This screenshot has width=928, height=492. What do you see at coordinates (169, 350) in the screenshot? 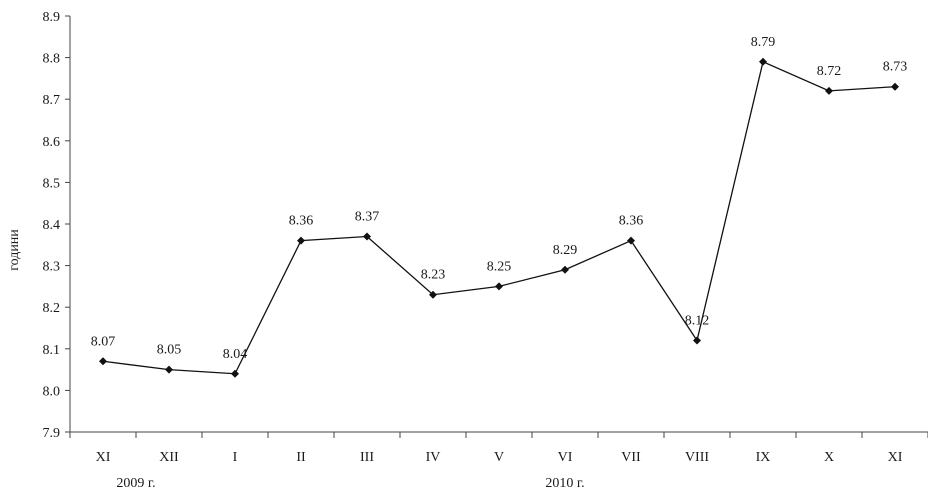
I see `data-label: 8.05` at bounding box center [169, 350].